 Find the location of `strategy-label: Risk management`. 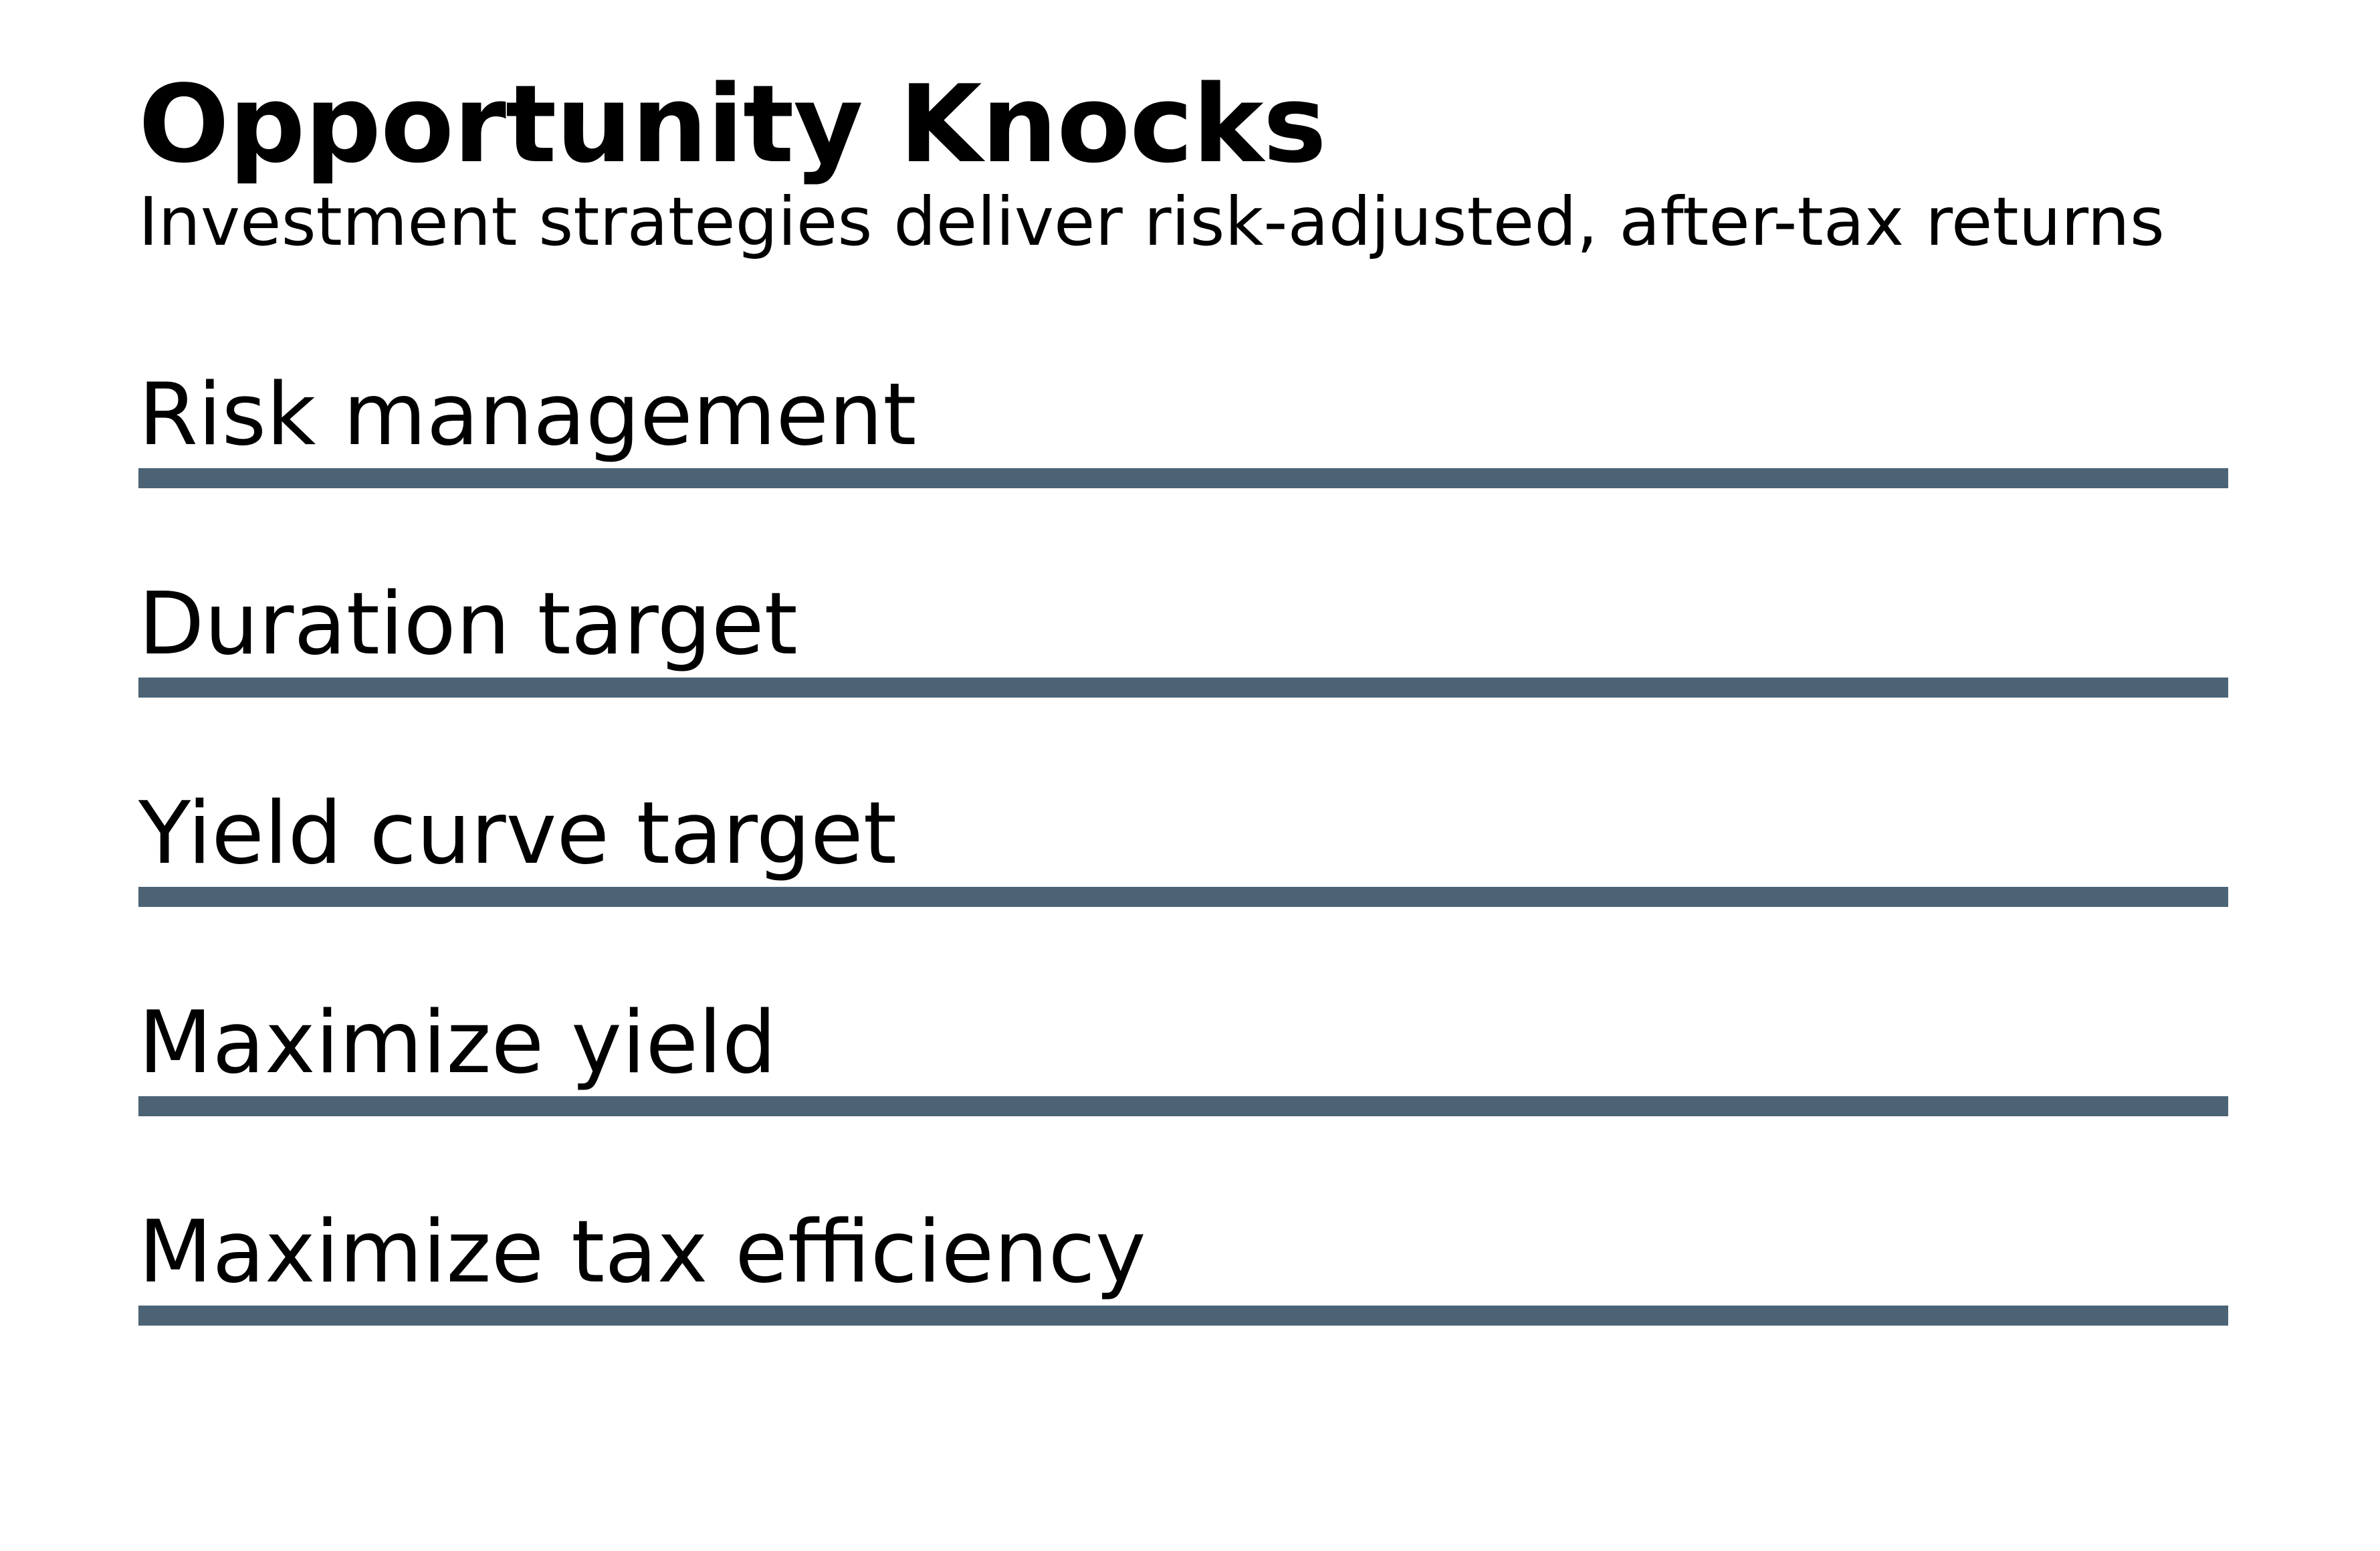

strategy-label: Risk management is located at coordinates (527, 415).